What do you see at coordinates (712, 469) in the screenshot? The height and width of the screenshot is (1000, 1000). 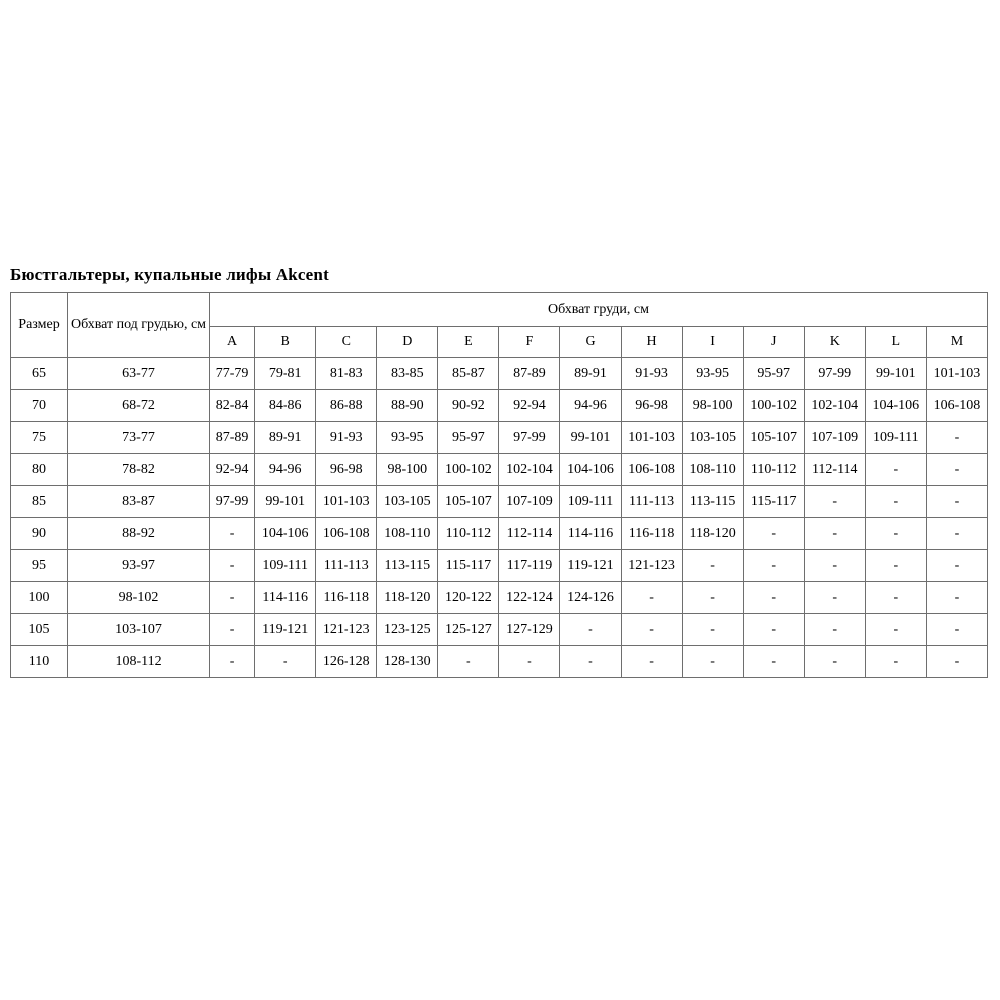 I see `cup-cell: 108-110` at bounding box center [712, 469].